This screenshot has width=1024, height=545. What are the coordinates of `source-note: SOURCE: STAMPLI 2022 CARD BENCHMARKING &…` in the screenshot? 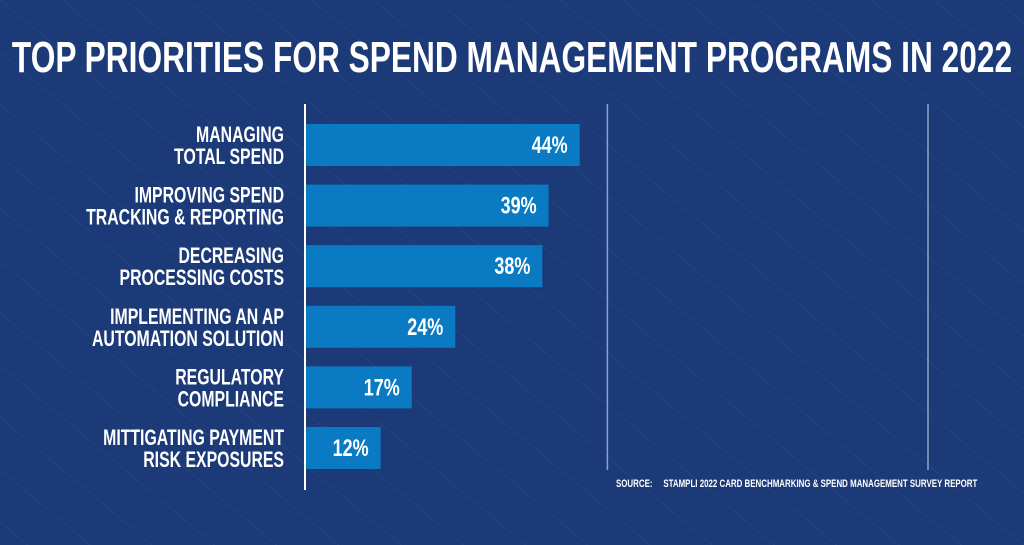 It's located at (796, 484).